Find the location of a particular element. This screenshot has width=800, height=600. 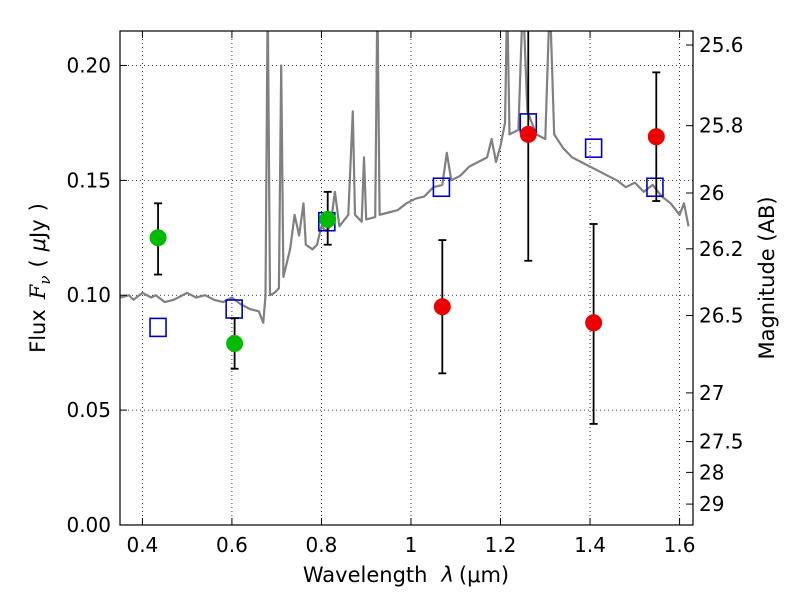

y2-axis-title: Magnitude (AB) is located at coordinates (767, 277).